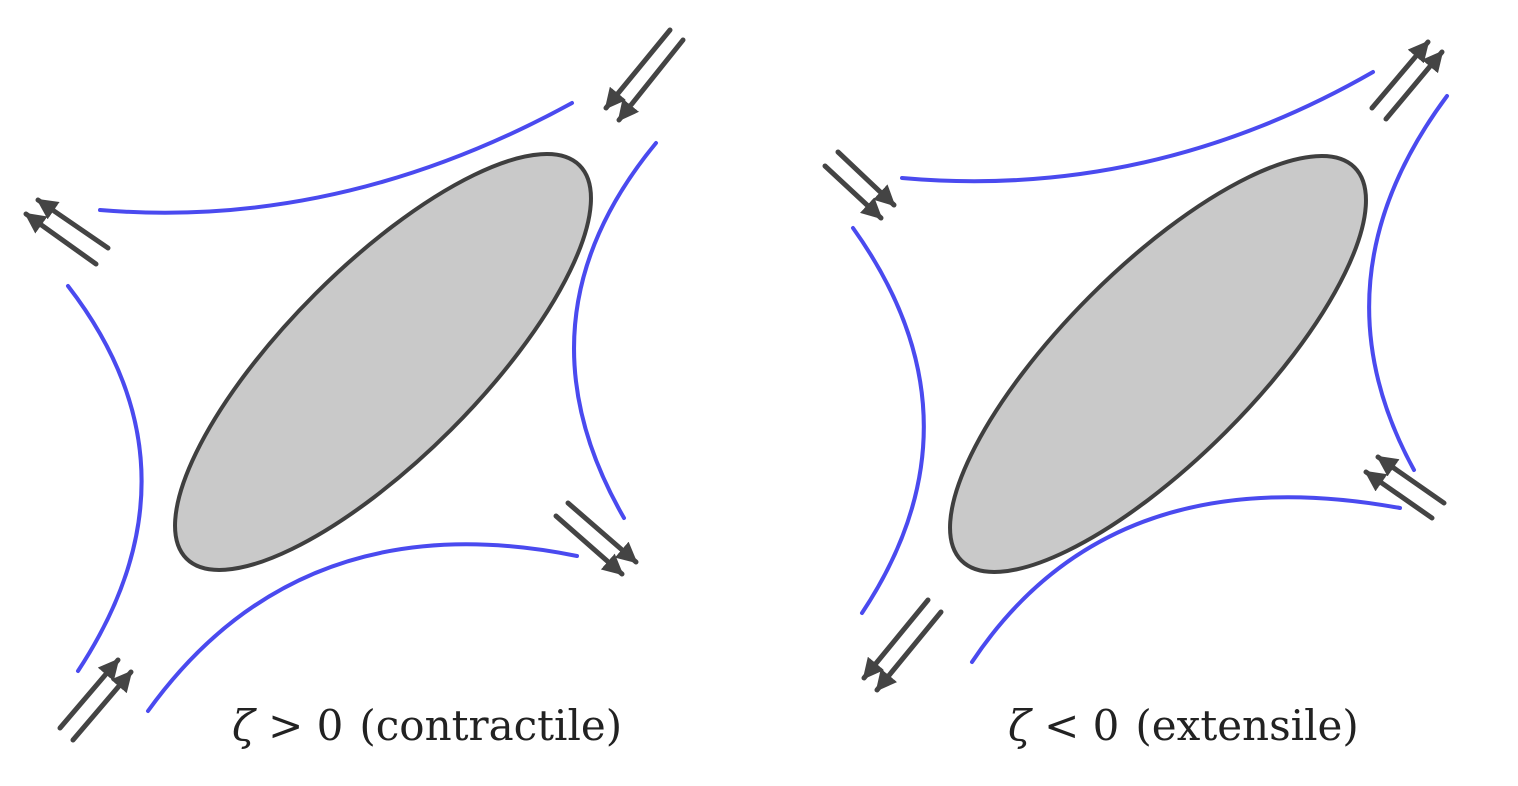 The height and width of the screenshot is (786, 1518). I want to click on arrow-outward-bottom-right, so click(596, 538).